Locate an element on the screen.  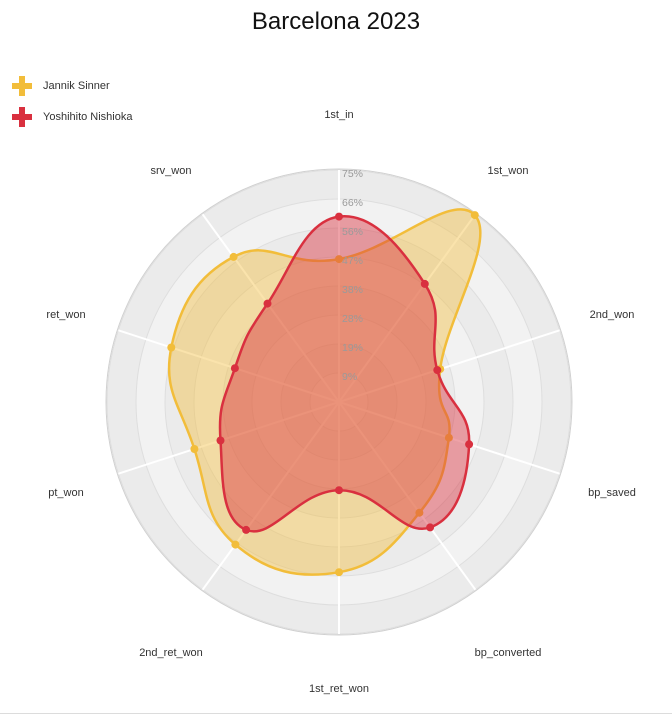
legend-item-jannik-sinner: Jannik Sinner is located at coordinates (72, 86).